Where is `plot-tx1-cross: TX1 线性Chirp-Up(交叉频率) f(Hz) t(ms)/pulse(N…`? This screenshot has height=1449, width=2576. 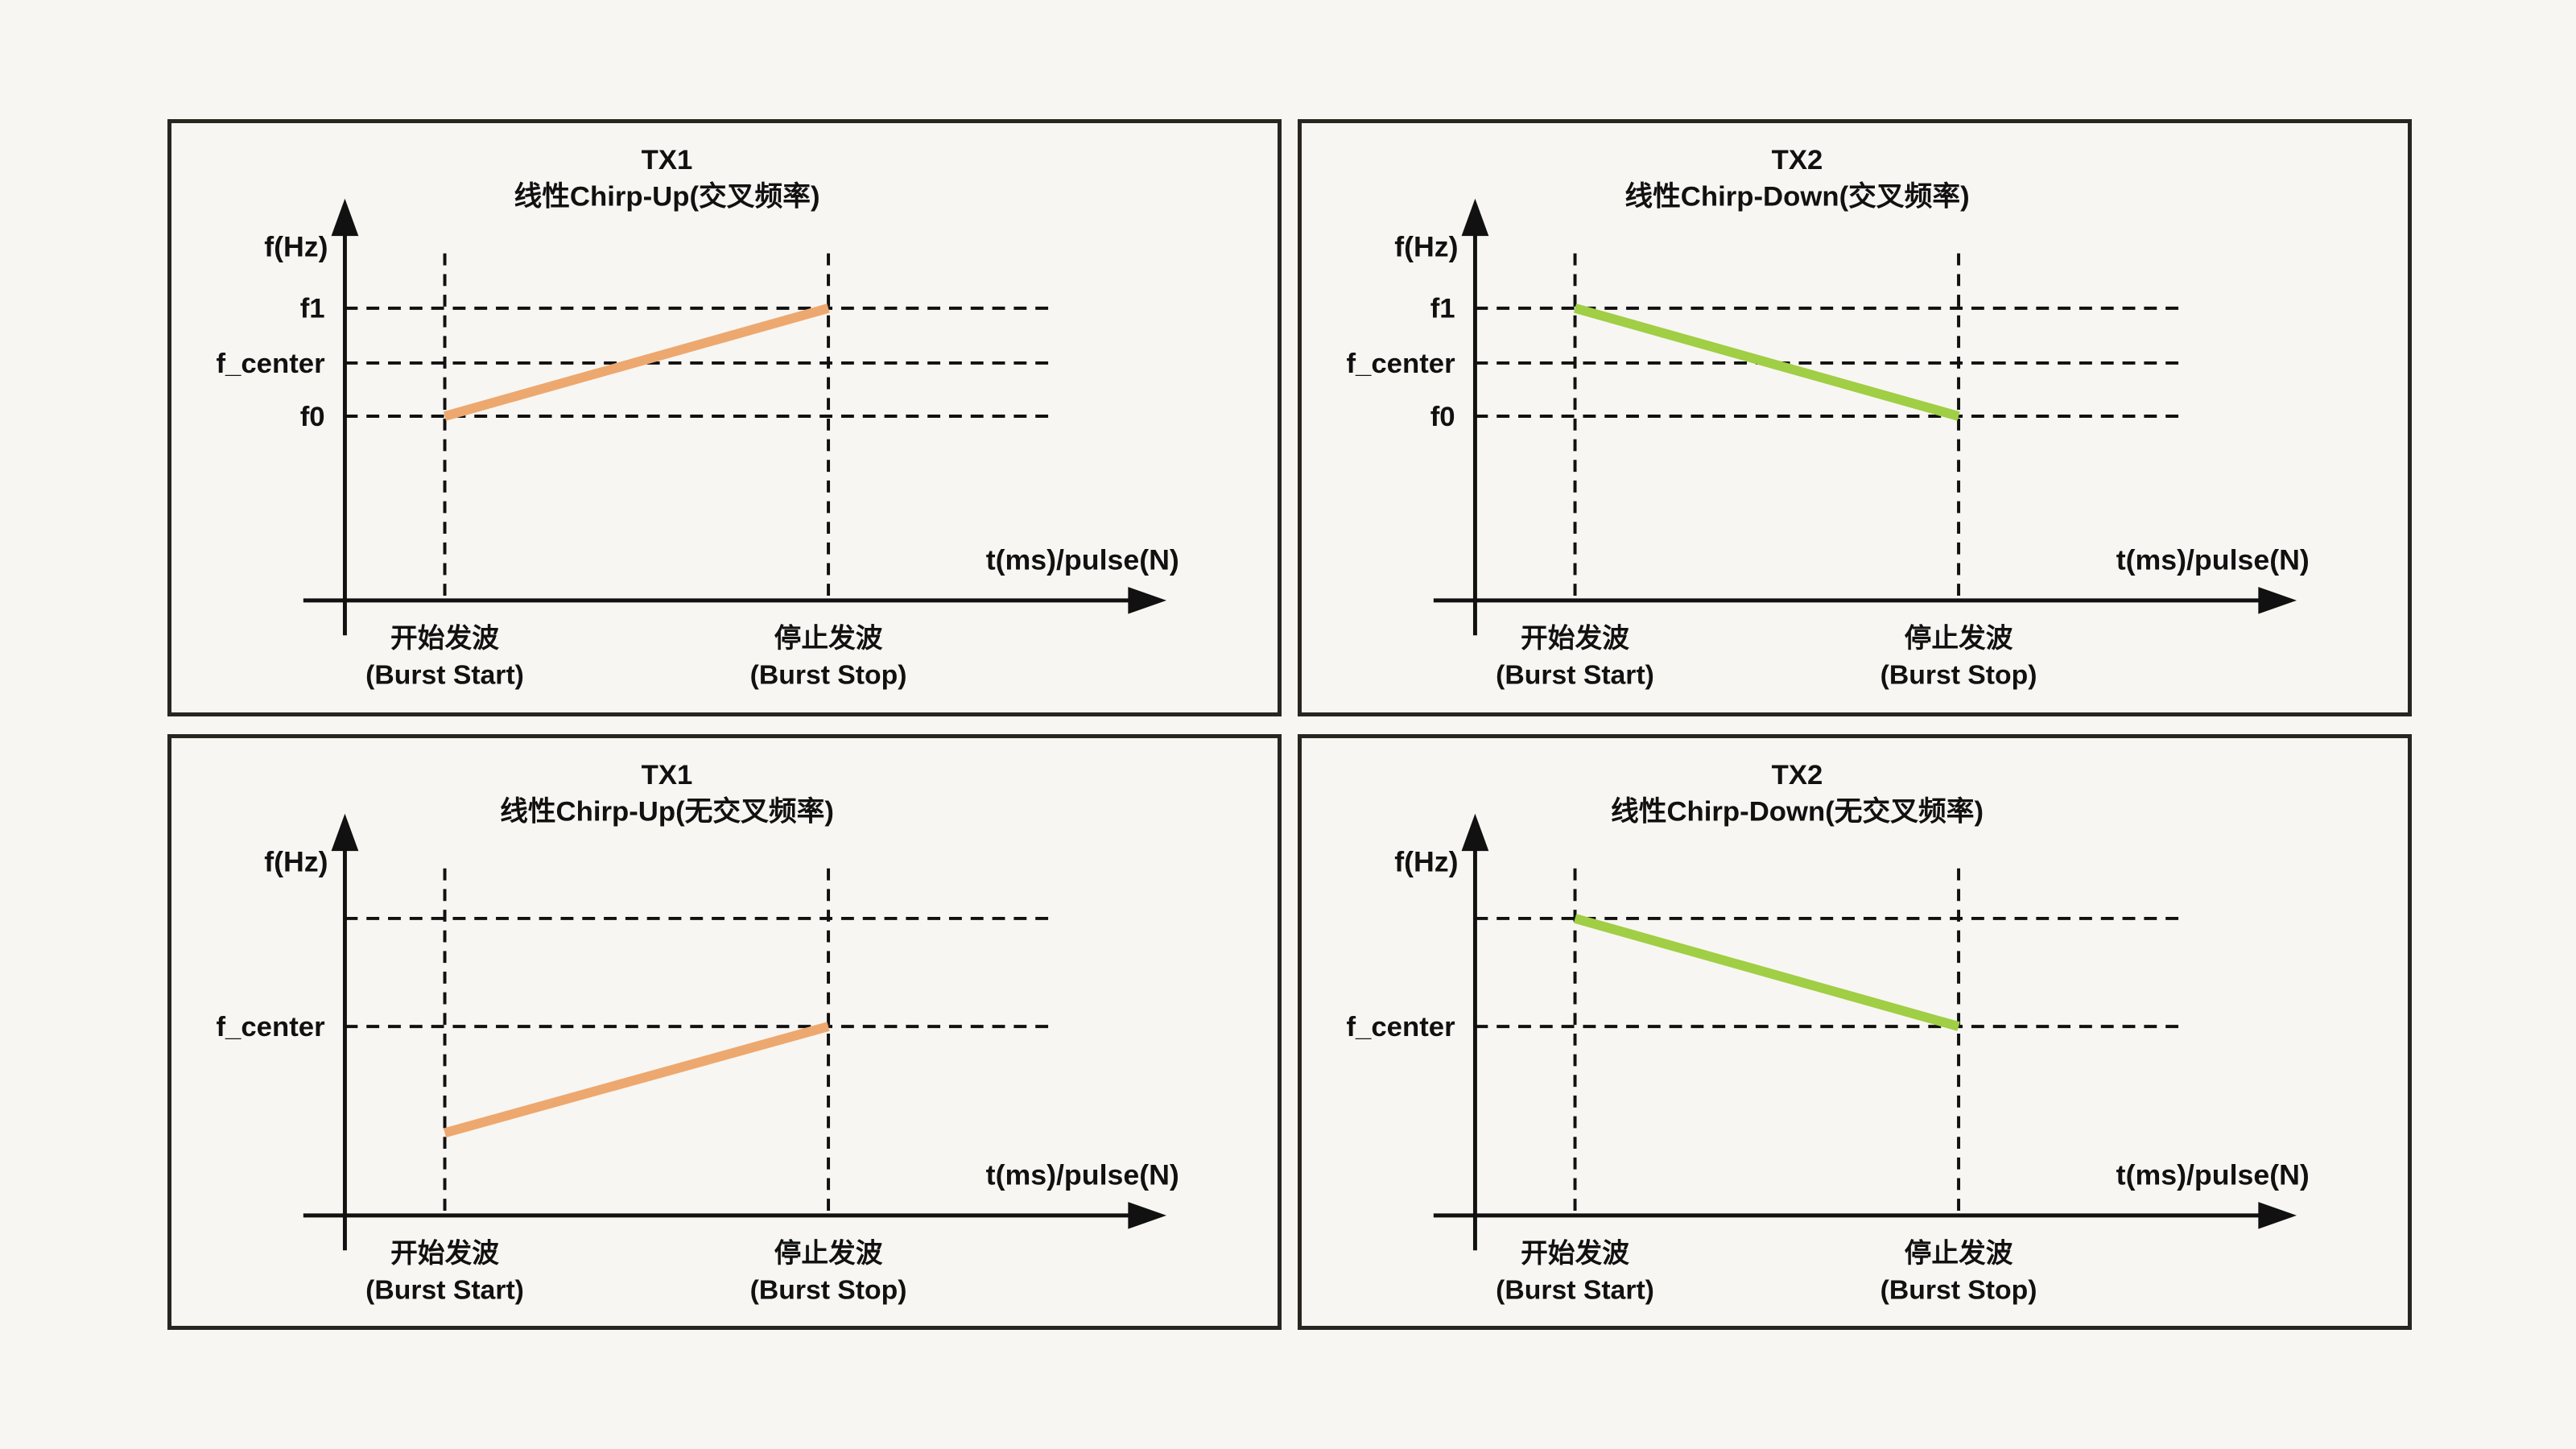 plot-tx1-cross: TX1 线性Chirp-Up(交叉频率) f(Hz) t(ms)/pulse(N… is located at coordinates (697, 418).